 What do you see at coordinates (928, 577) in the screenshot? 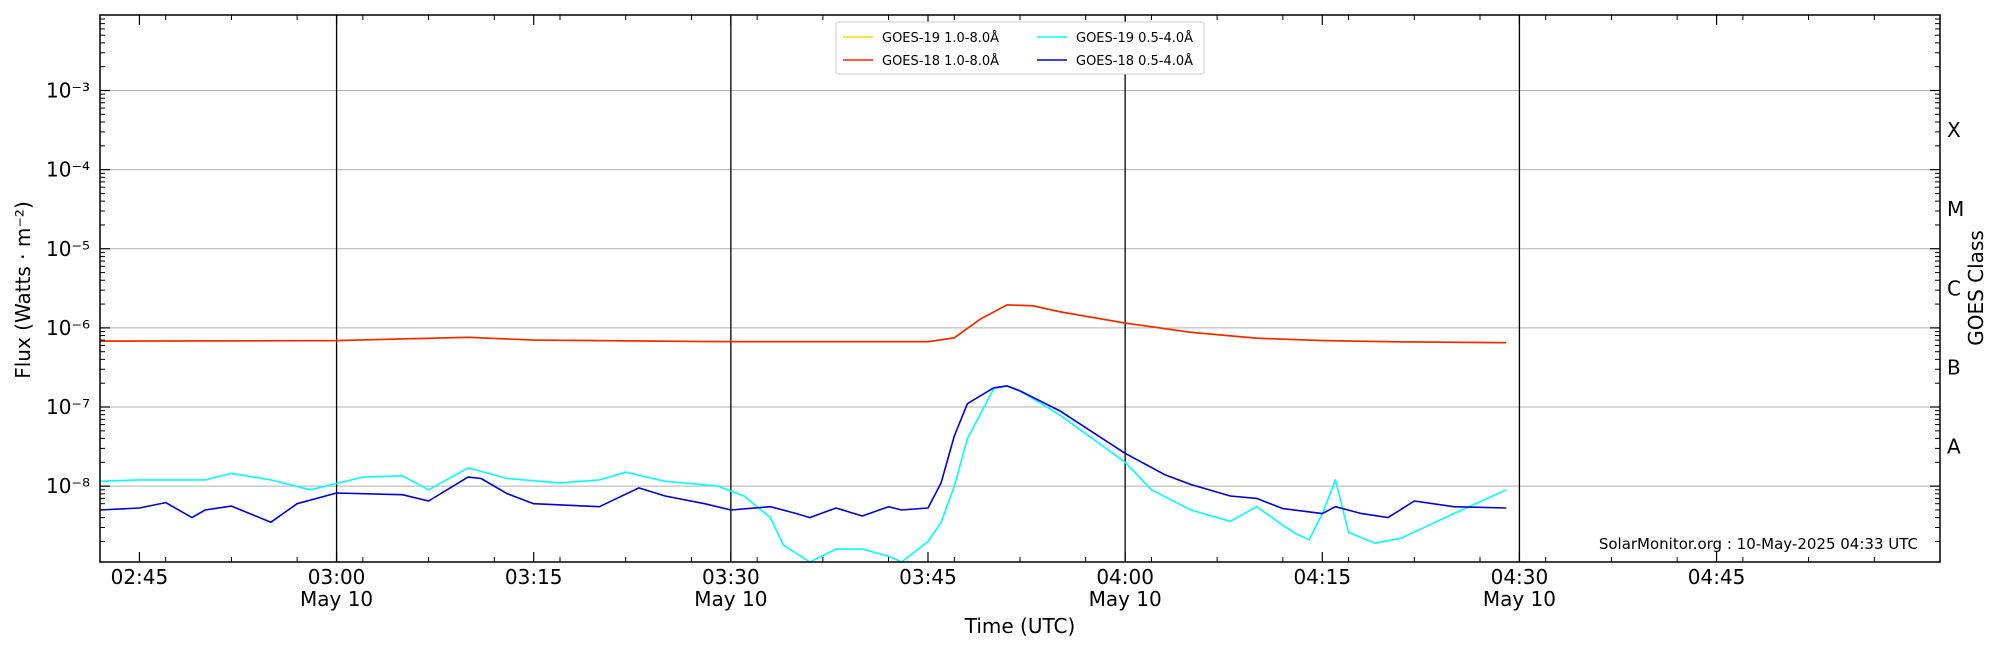
I see `x-tick-label: 03:45` at bounding box center [928, 577].